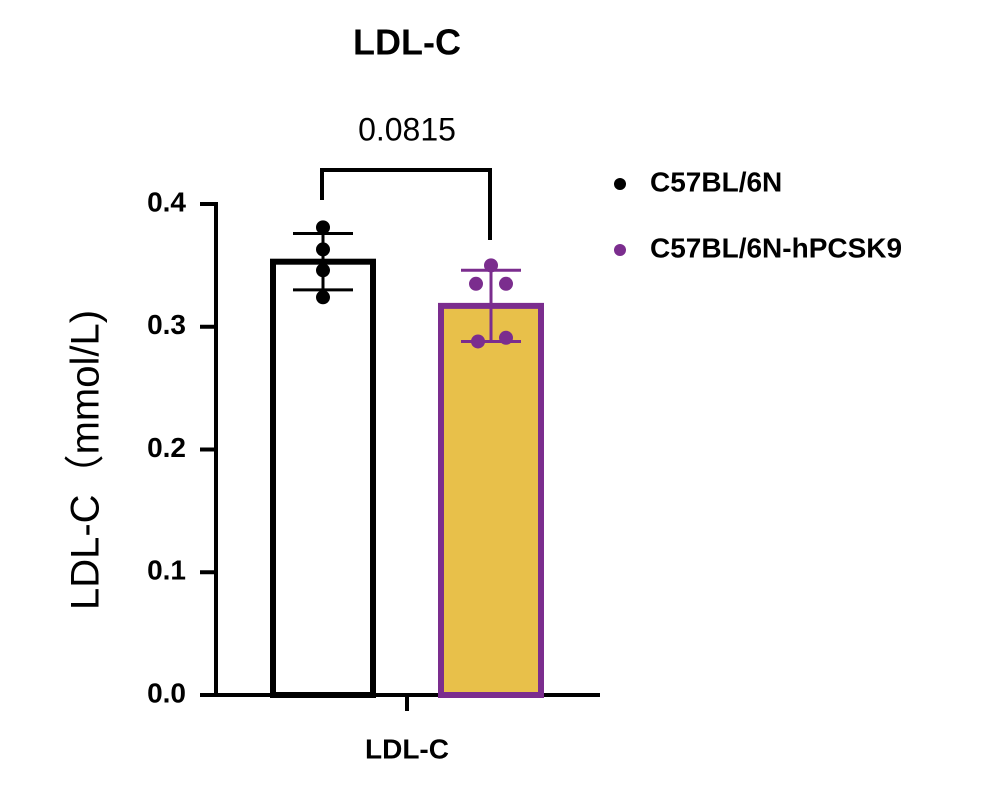 Image resolution: width=984 pixels, height=788 pixels. Describe the element at coordinates (407, 42) in the screenshot. I see `chart-title: LDL-C` at that location.